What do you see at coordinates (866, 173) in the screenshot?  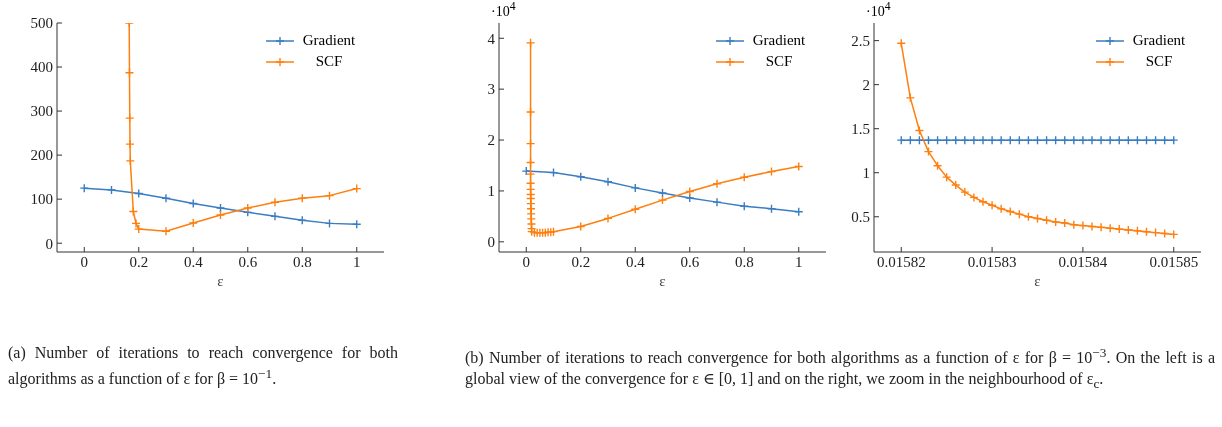 I see `y-tick-label: 1` at bounding box center [866, 173].